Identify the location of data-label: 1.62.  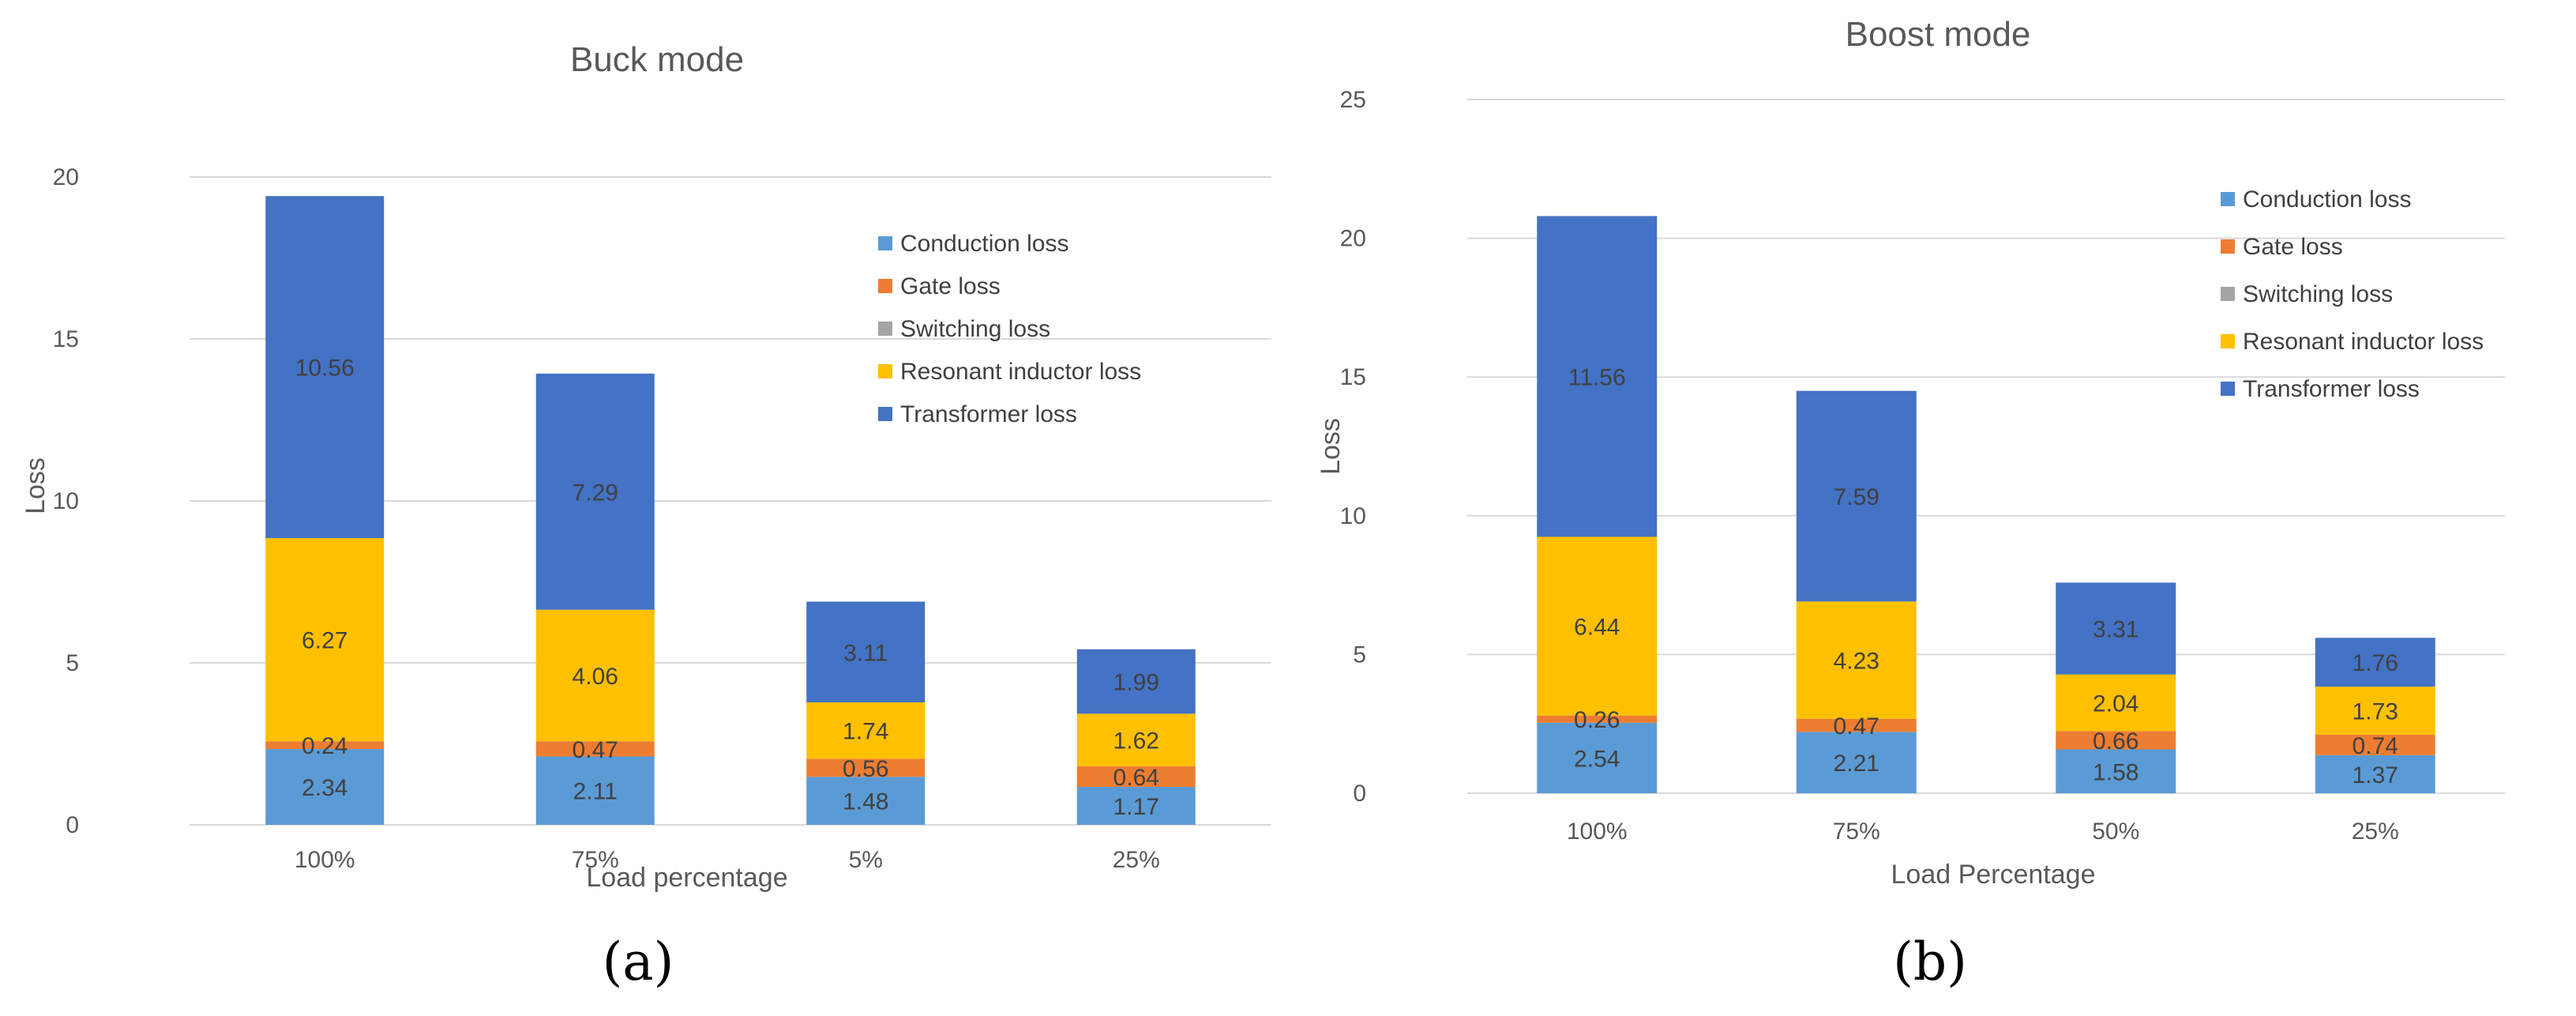
(1136, 741).